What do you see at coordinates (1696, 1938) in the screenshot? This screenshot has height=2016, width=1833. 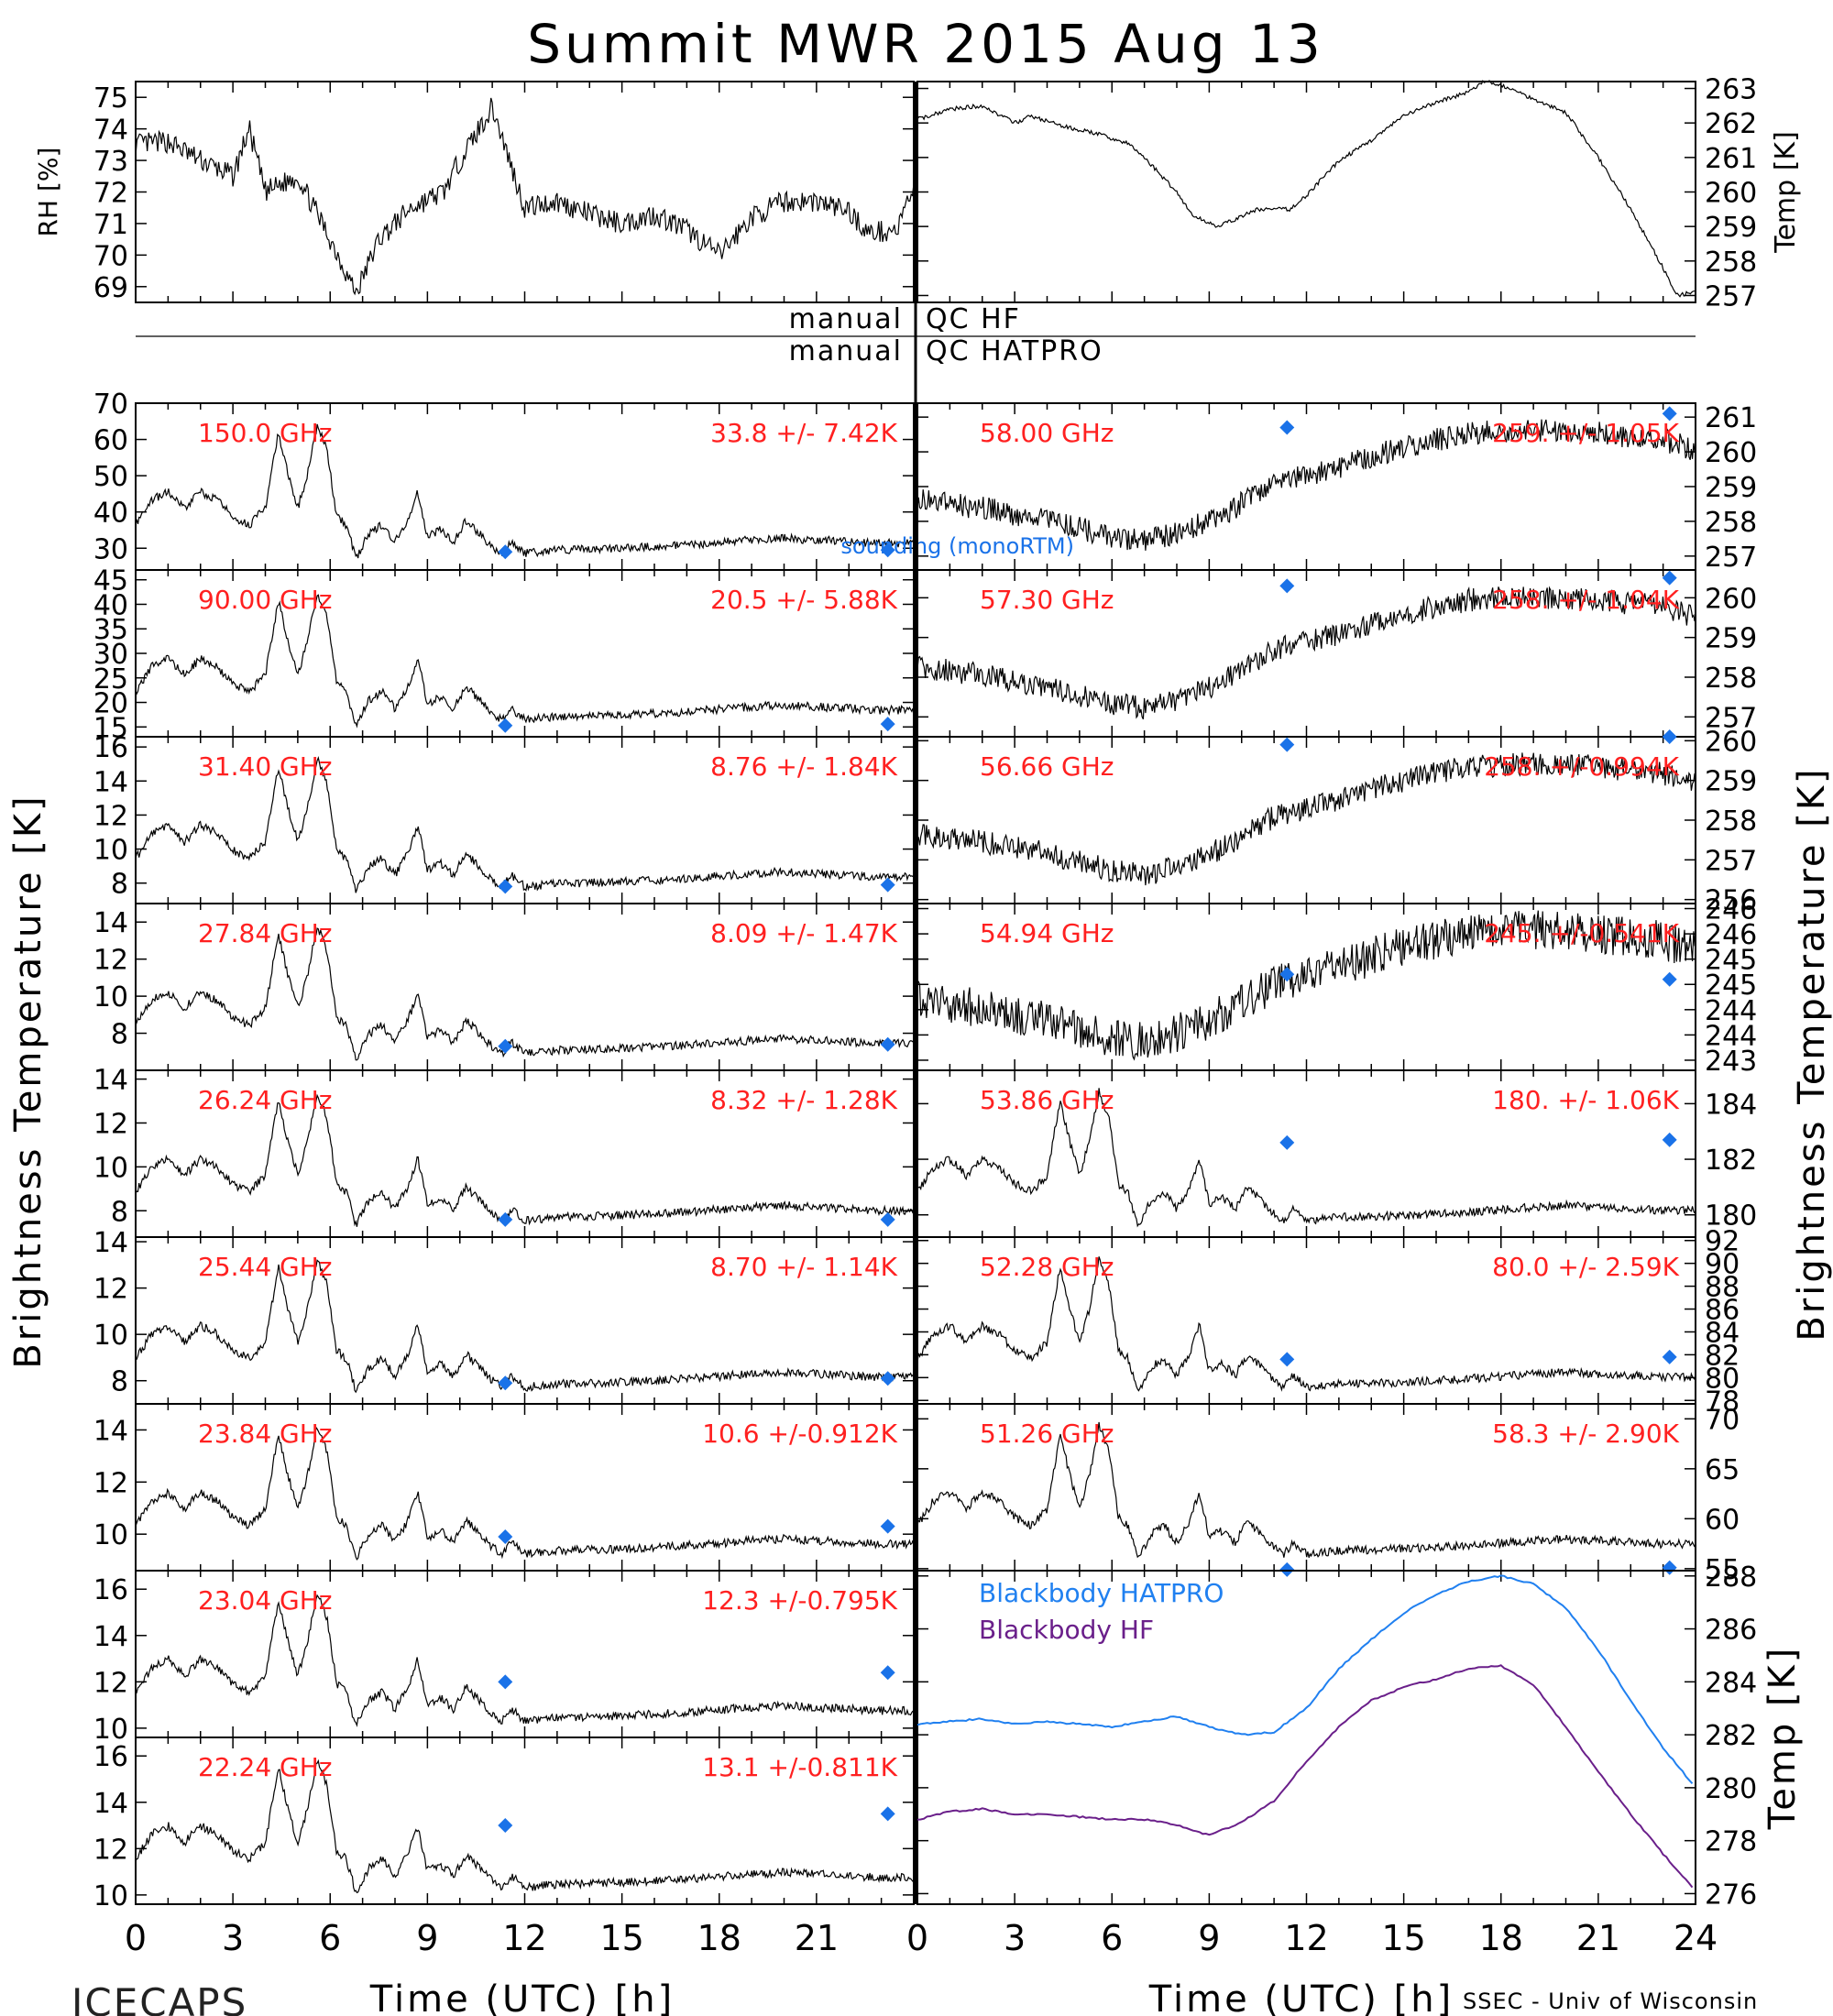 I see `x-tick-label: 24` at bounding box center [1696, 1938].